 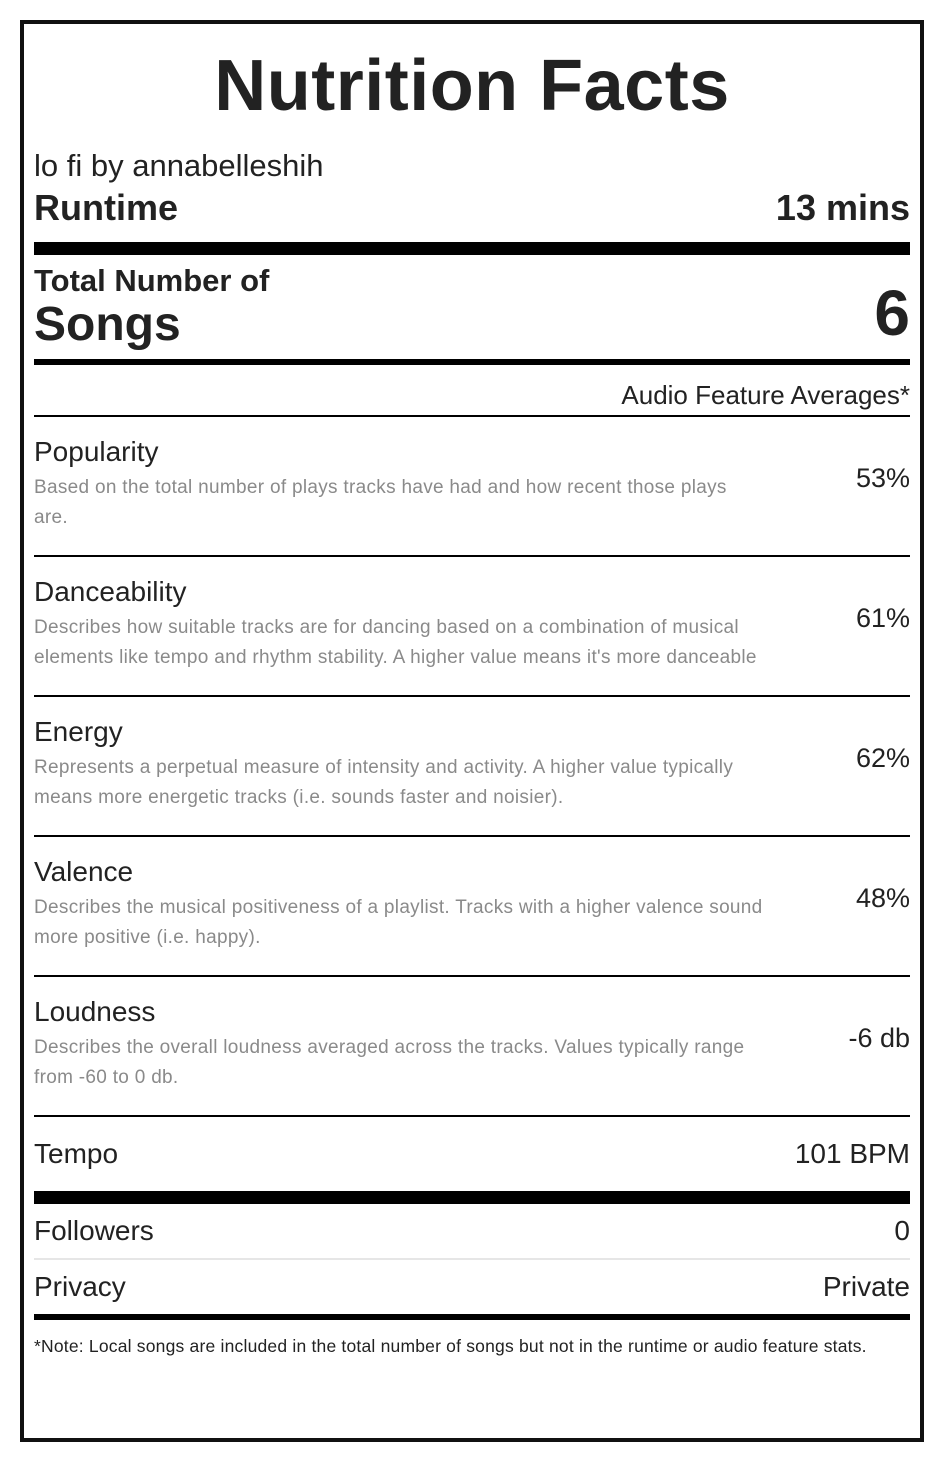 What do you see at coordinates (472, 208) in the screenshot?
I see `runtime-row: Runtime 13 mins` at bounding box center [472, 208].